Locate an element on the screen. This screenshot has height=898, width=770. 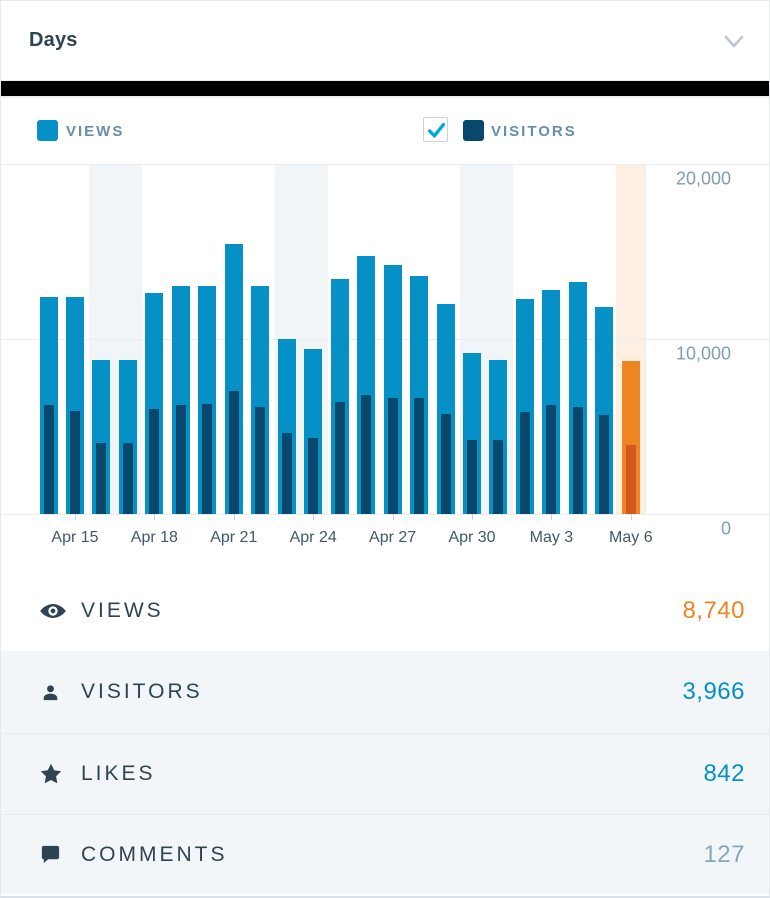
y-tick-10000: 10,000 is located at coordinates (703, 353).